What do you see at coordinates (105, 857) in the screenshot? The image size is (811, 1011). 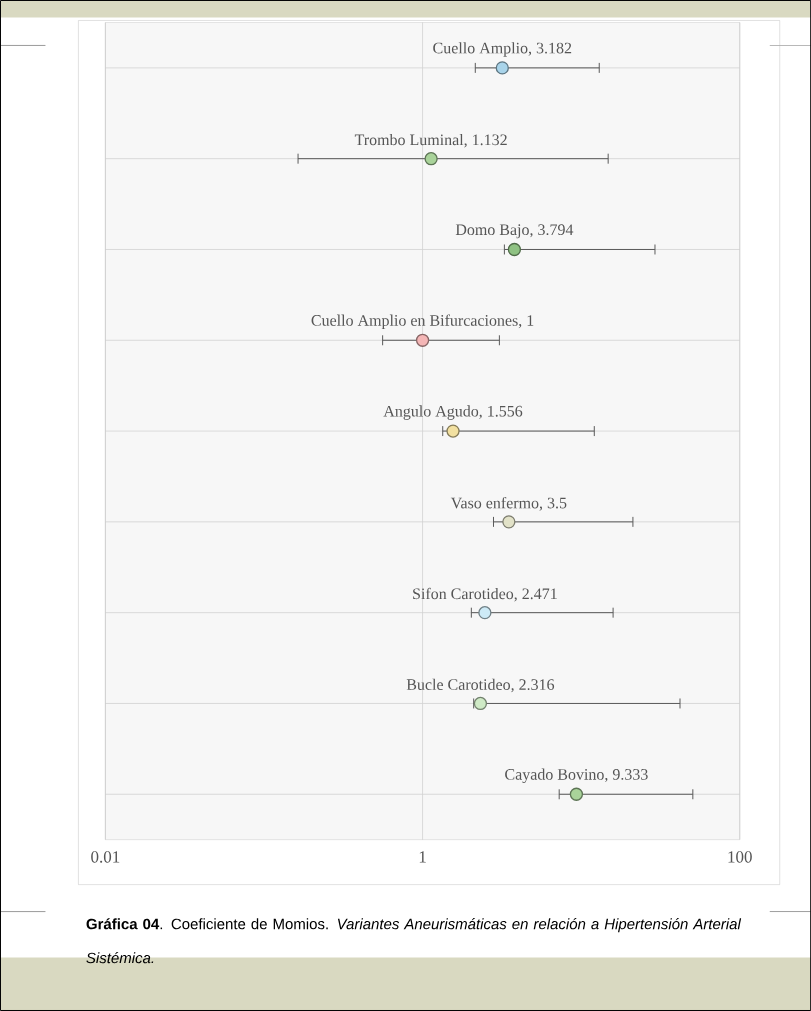 I see `x-tick-label: 0.01` at bounding box center [105, 857].